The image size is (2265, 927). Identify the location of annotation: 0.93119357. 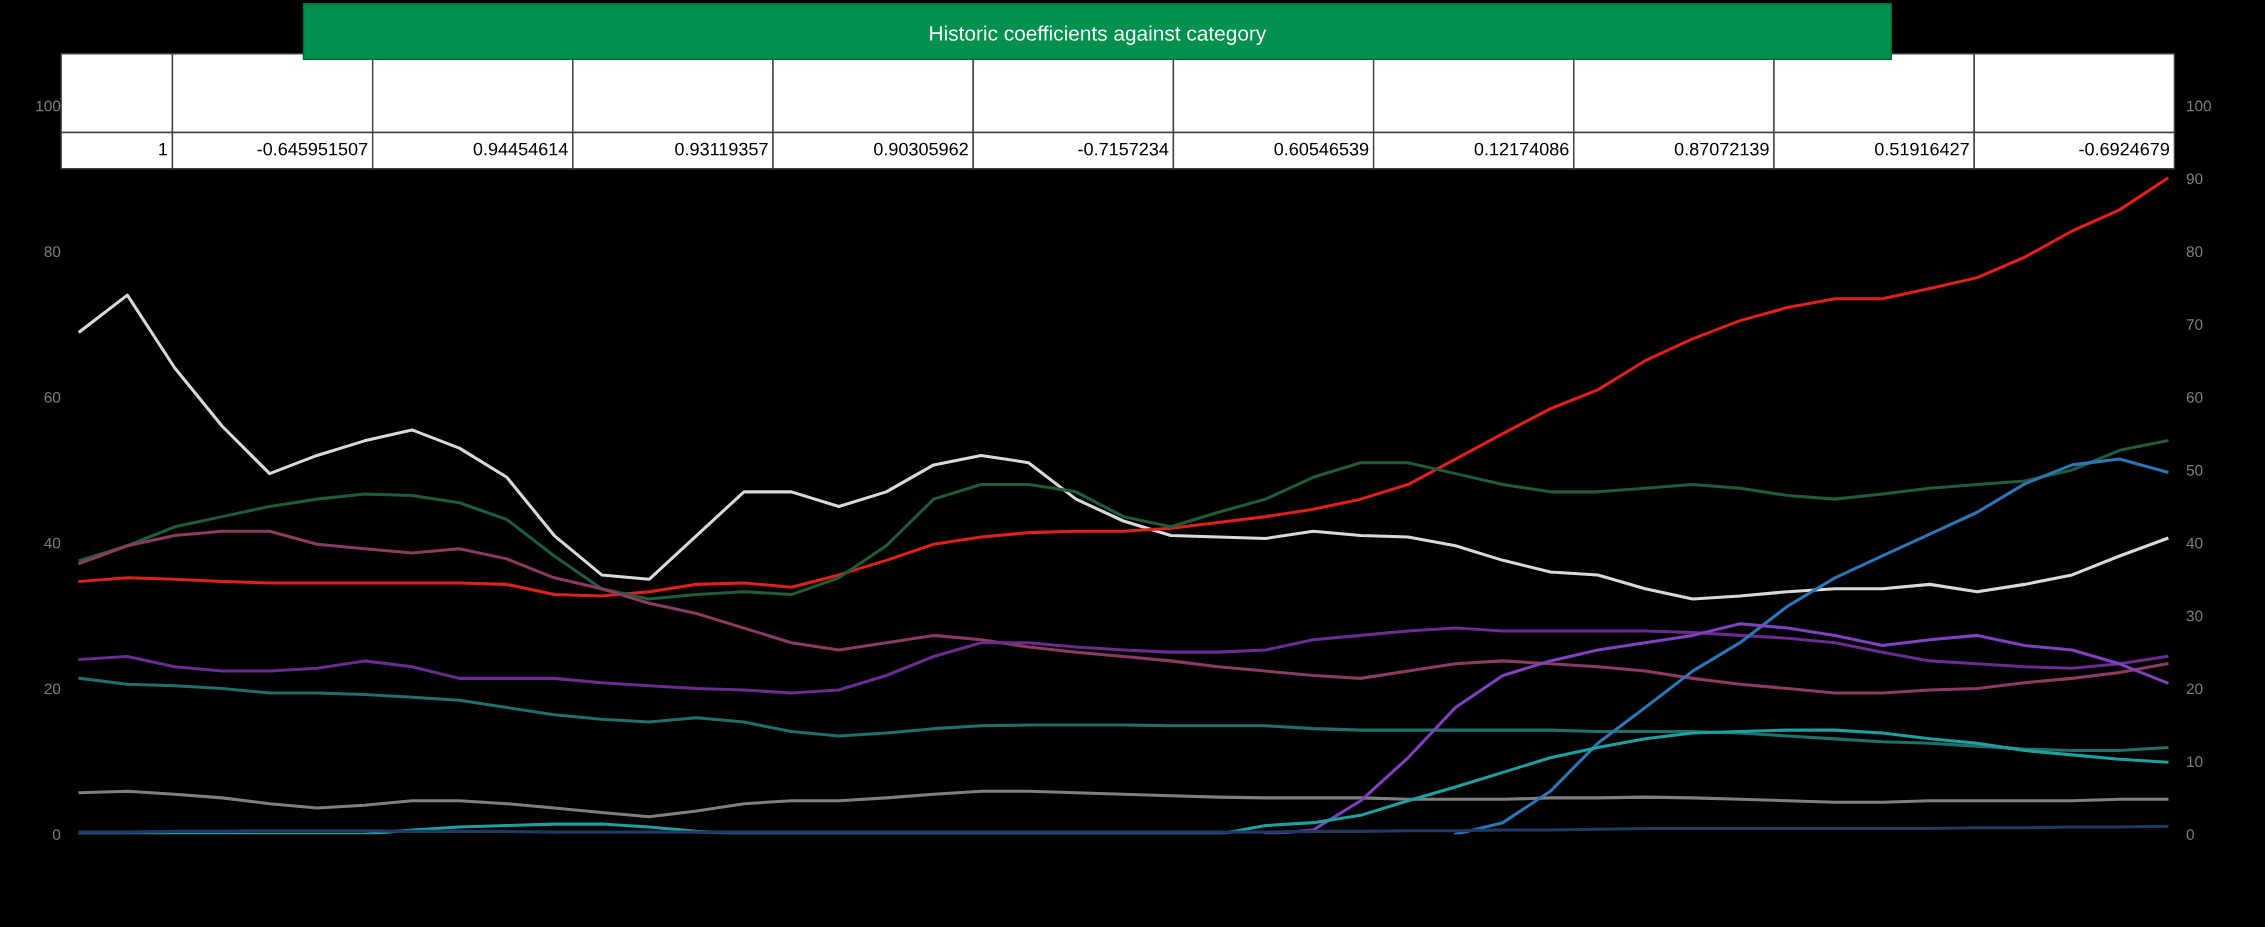
(721, 149).